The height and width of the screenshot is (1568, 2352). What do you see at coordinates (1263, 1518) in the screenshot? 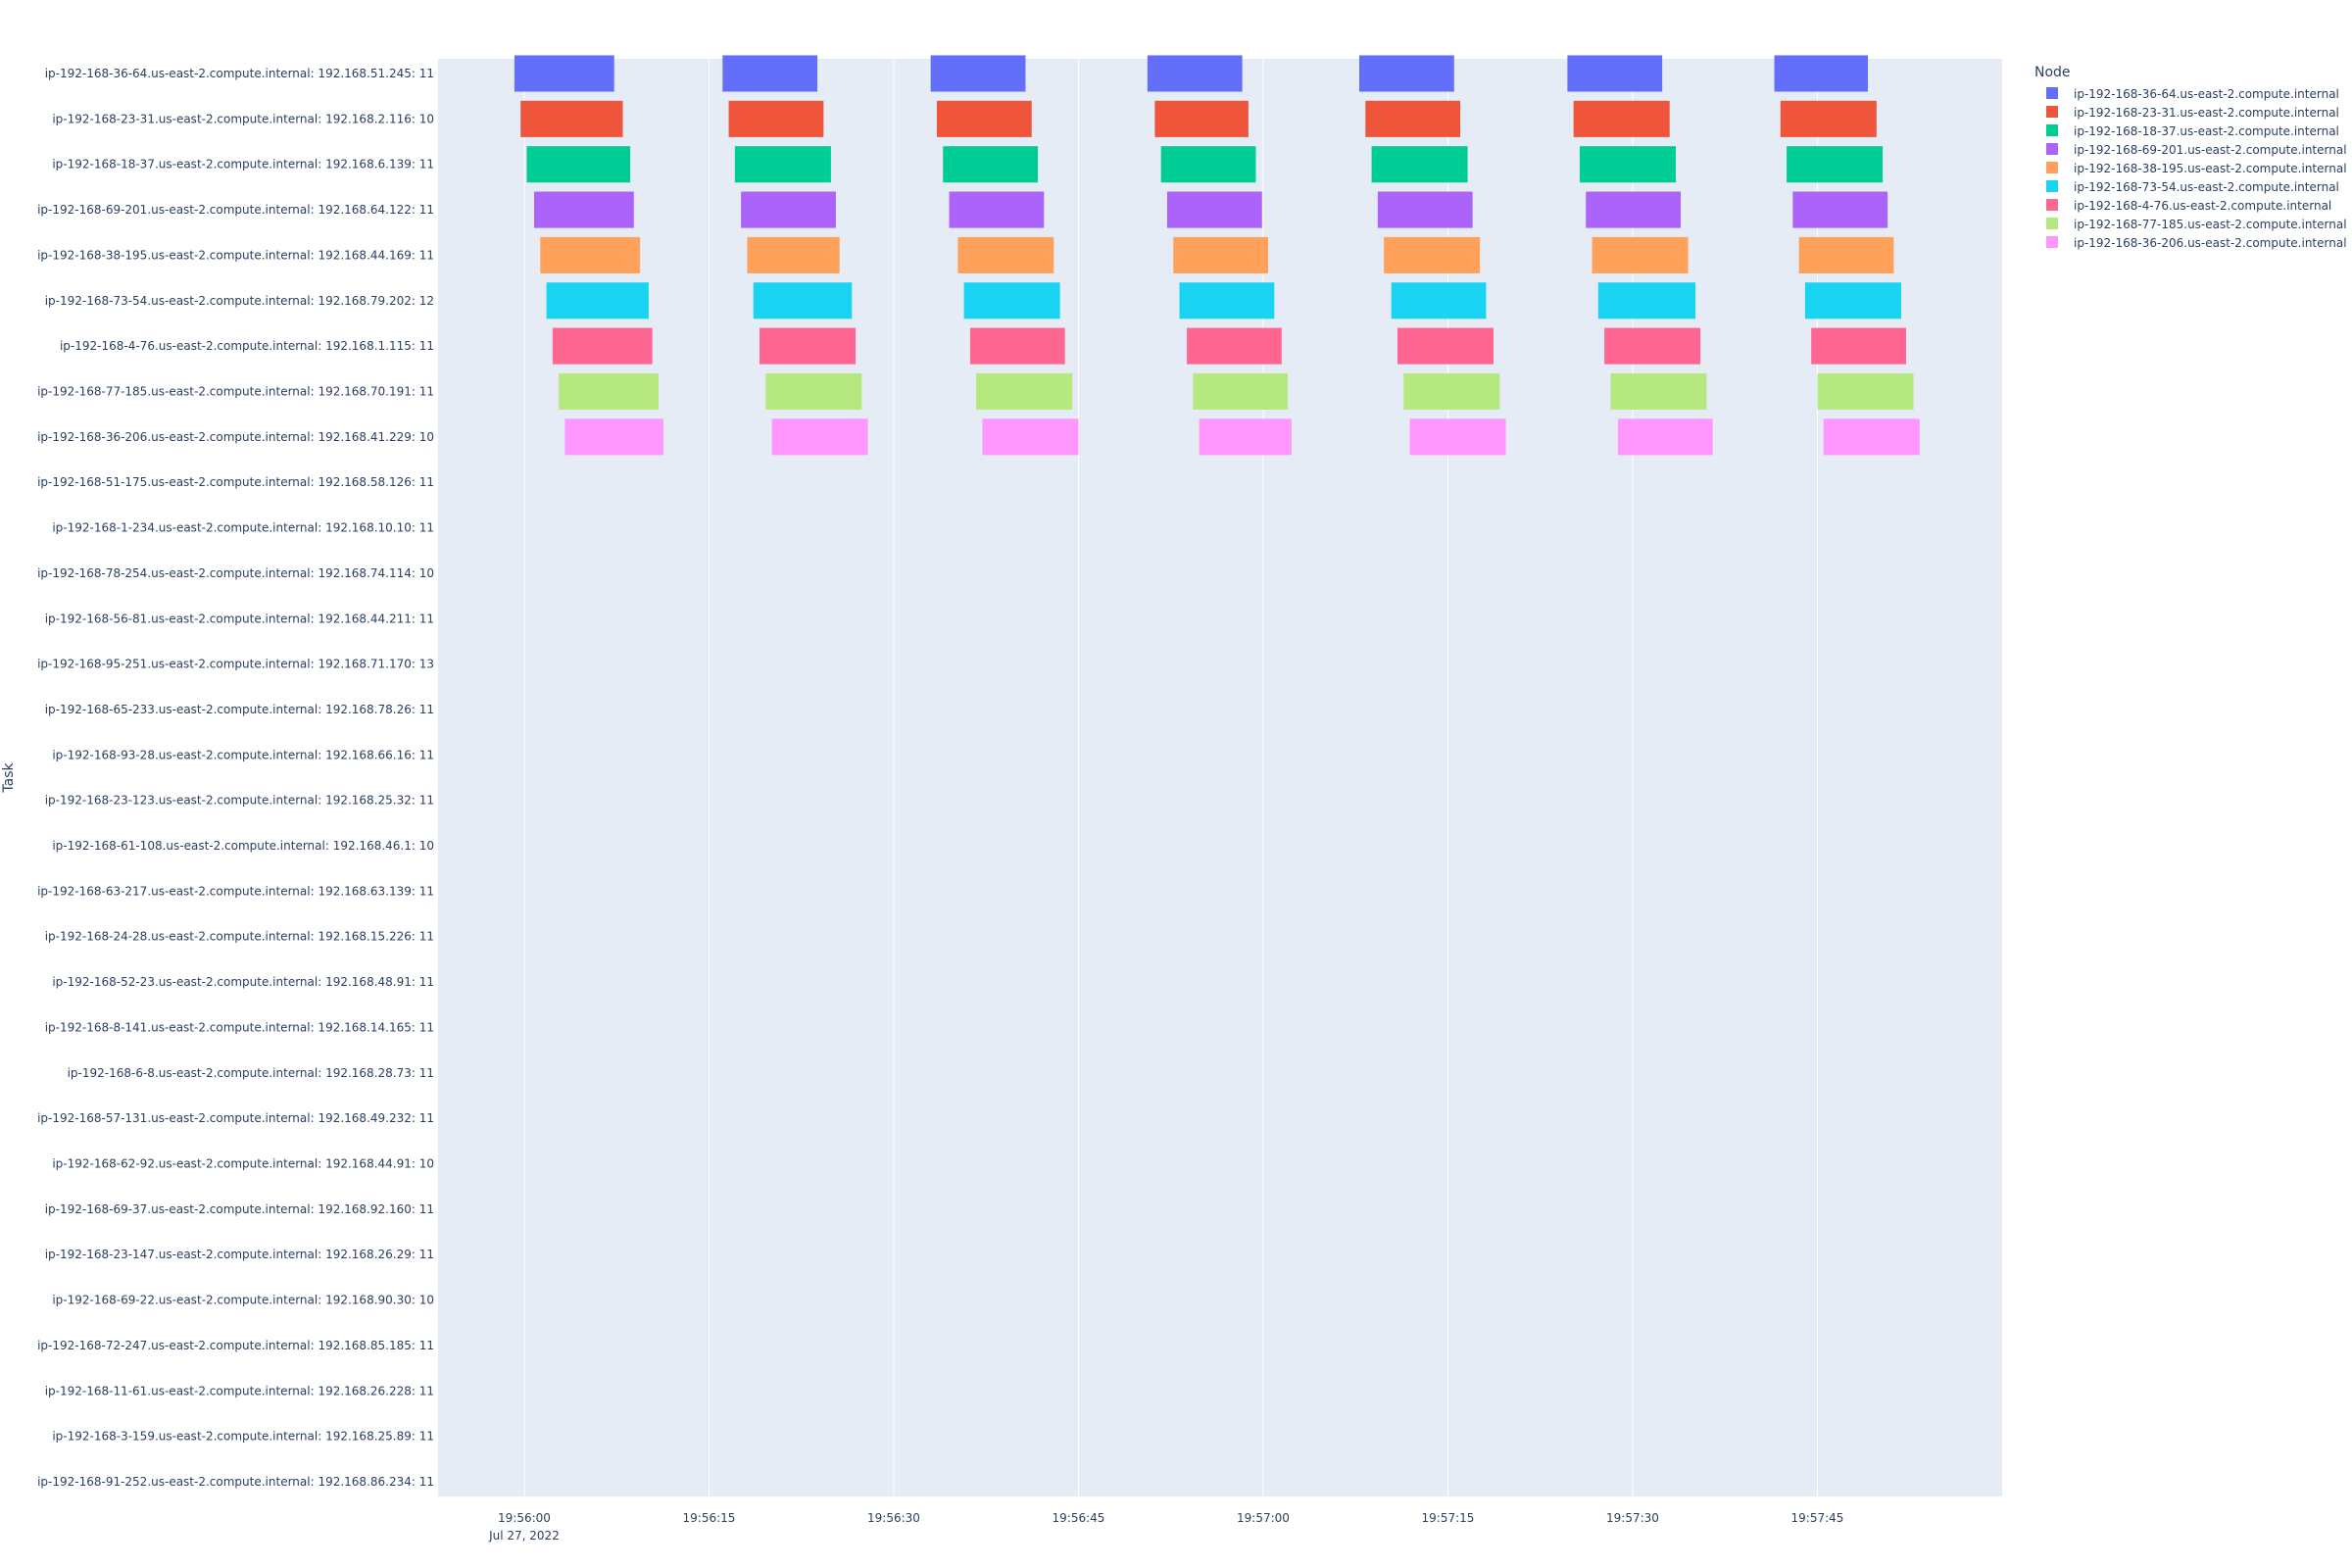
I see `x-tick-label: 19:57:00` at bounding box center [1263, 1518].